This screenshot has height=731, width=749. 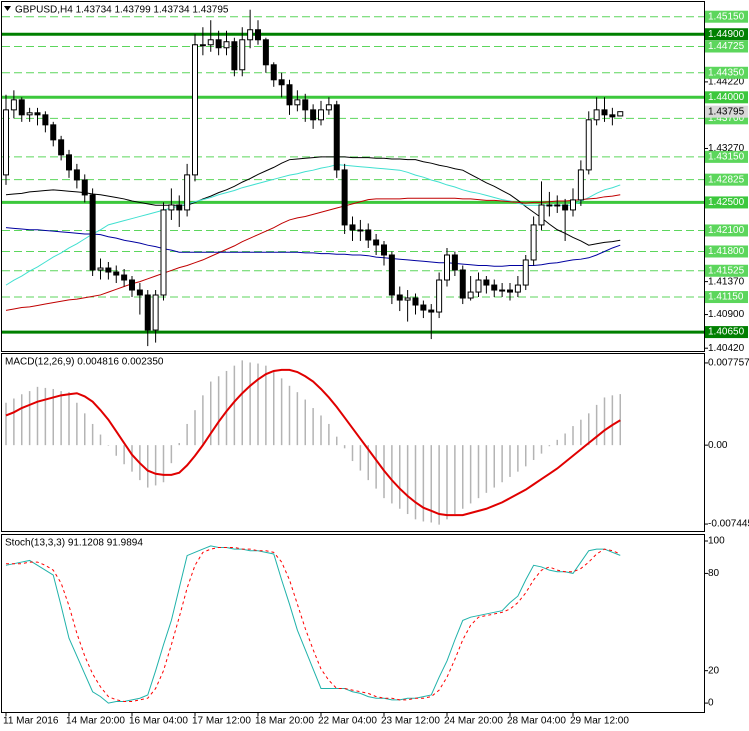 I want to click on macd-title: MACD(12,26,9) 0.004816 0.002350, so click(x=84, y=362).